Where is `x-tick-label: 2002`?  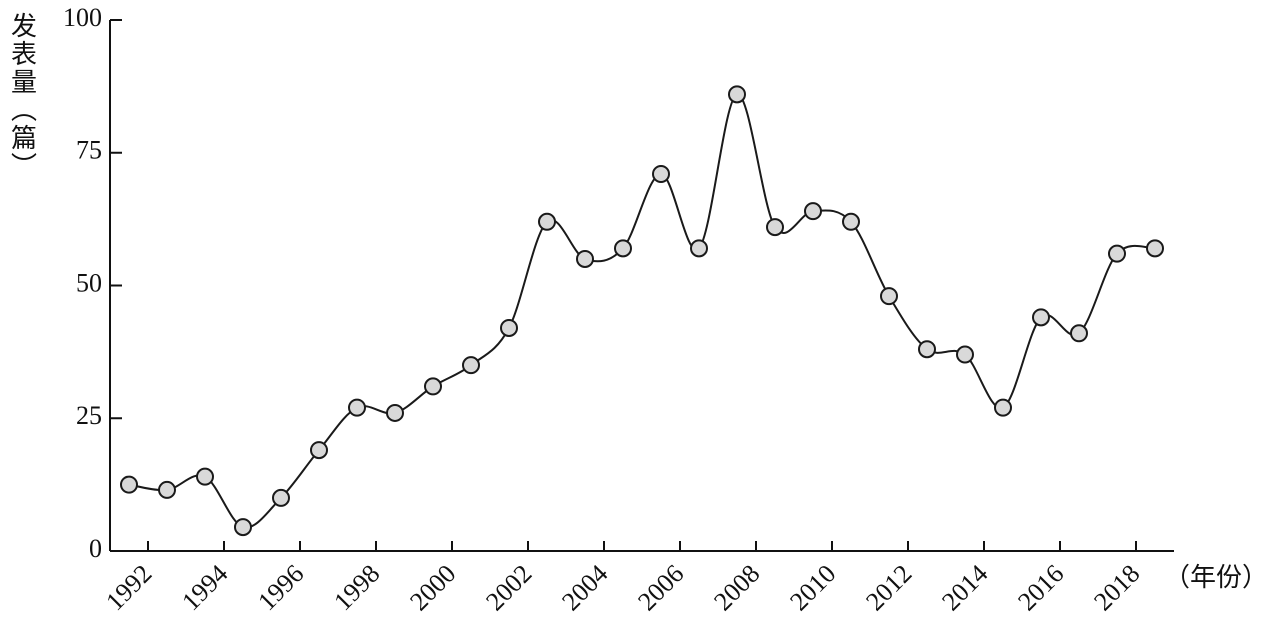 x-tick-label: 2002 is located at coordinates (508, 587).